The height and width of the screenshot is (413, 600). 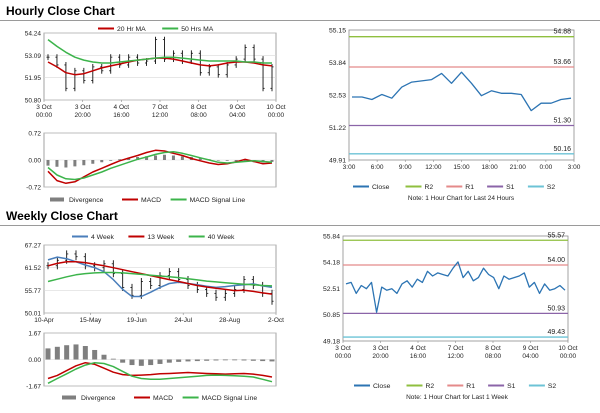 I want to click on hourly-macd-legend-label: Divergence, so click(x=86, y=200).